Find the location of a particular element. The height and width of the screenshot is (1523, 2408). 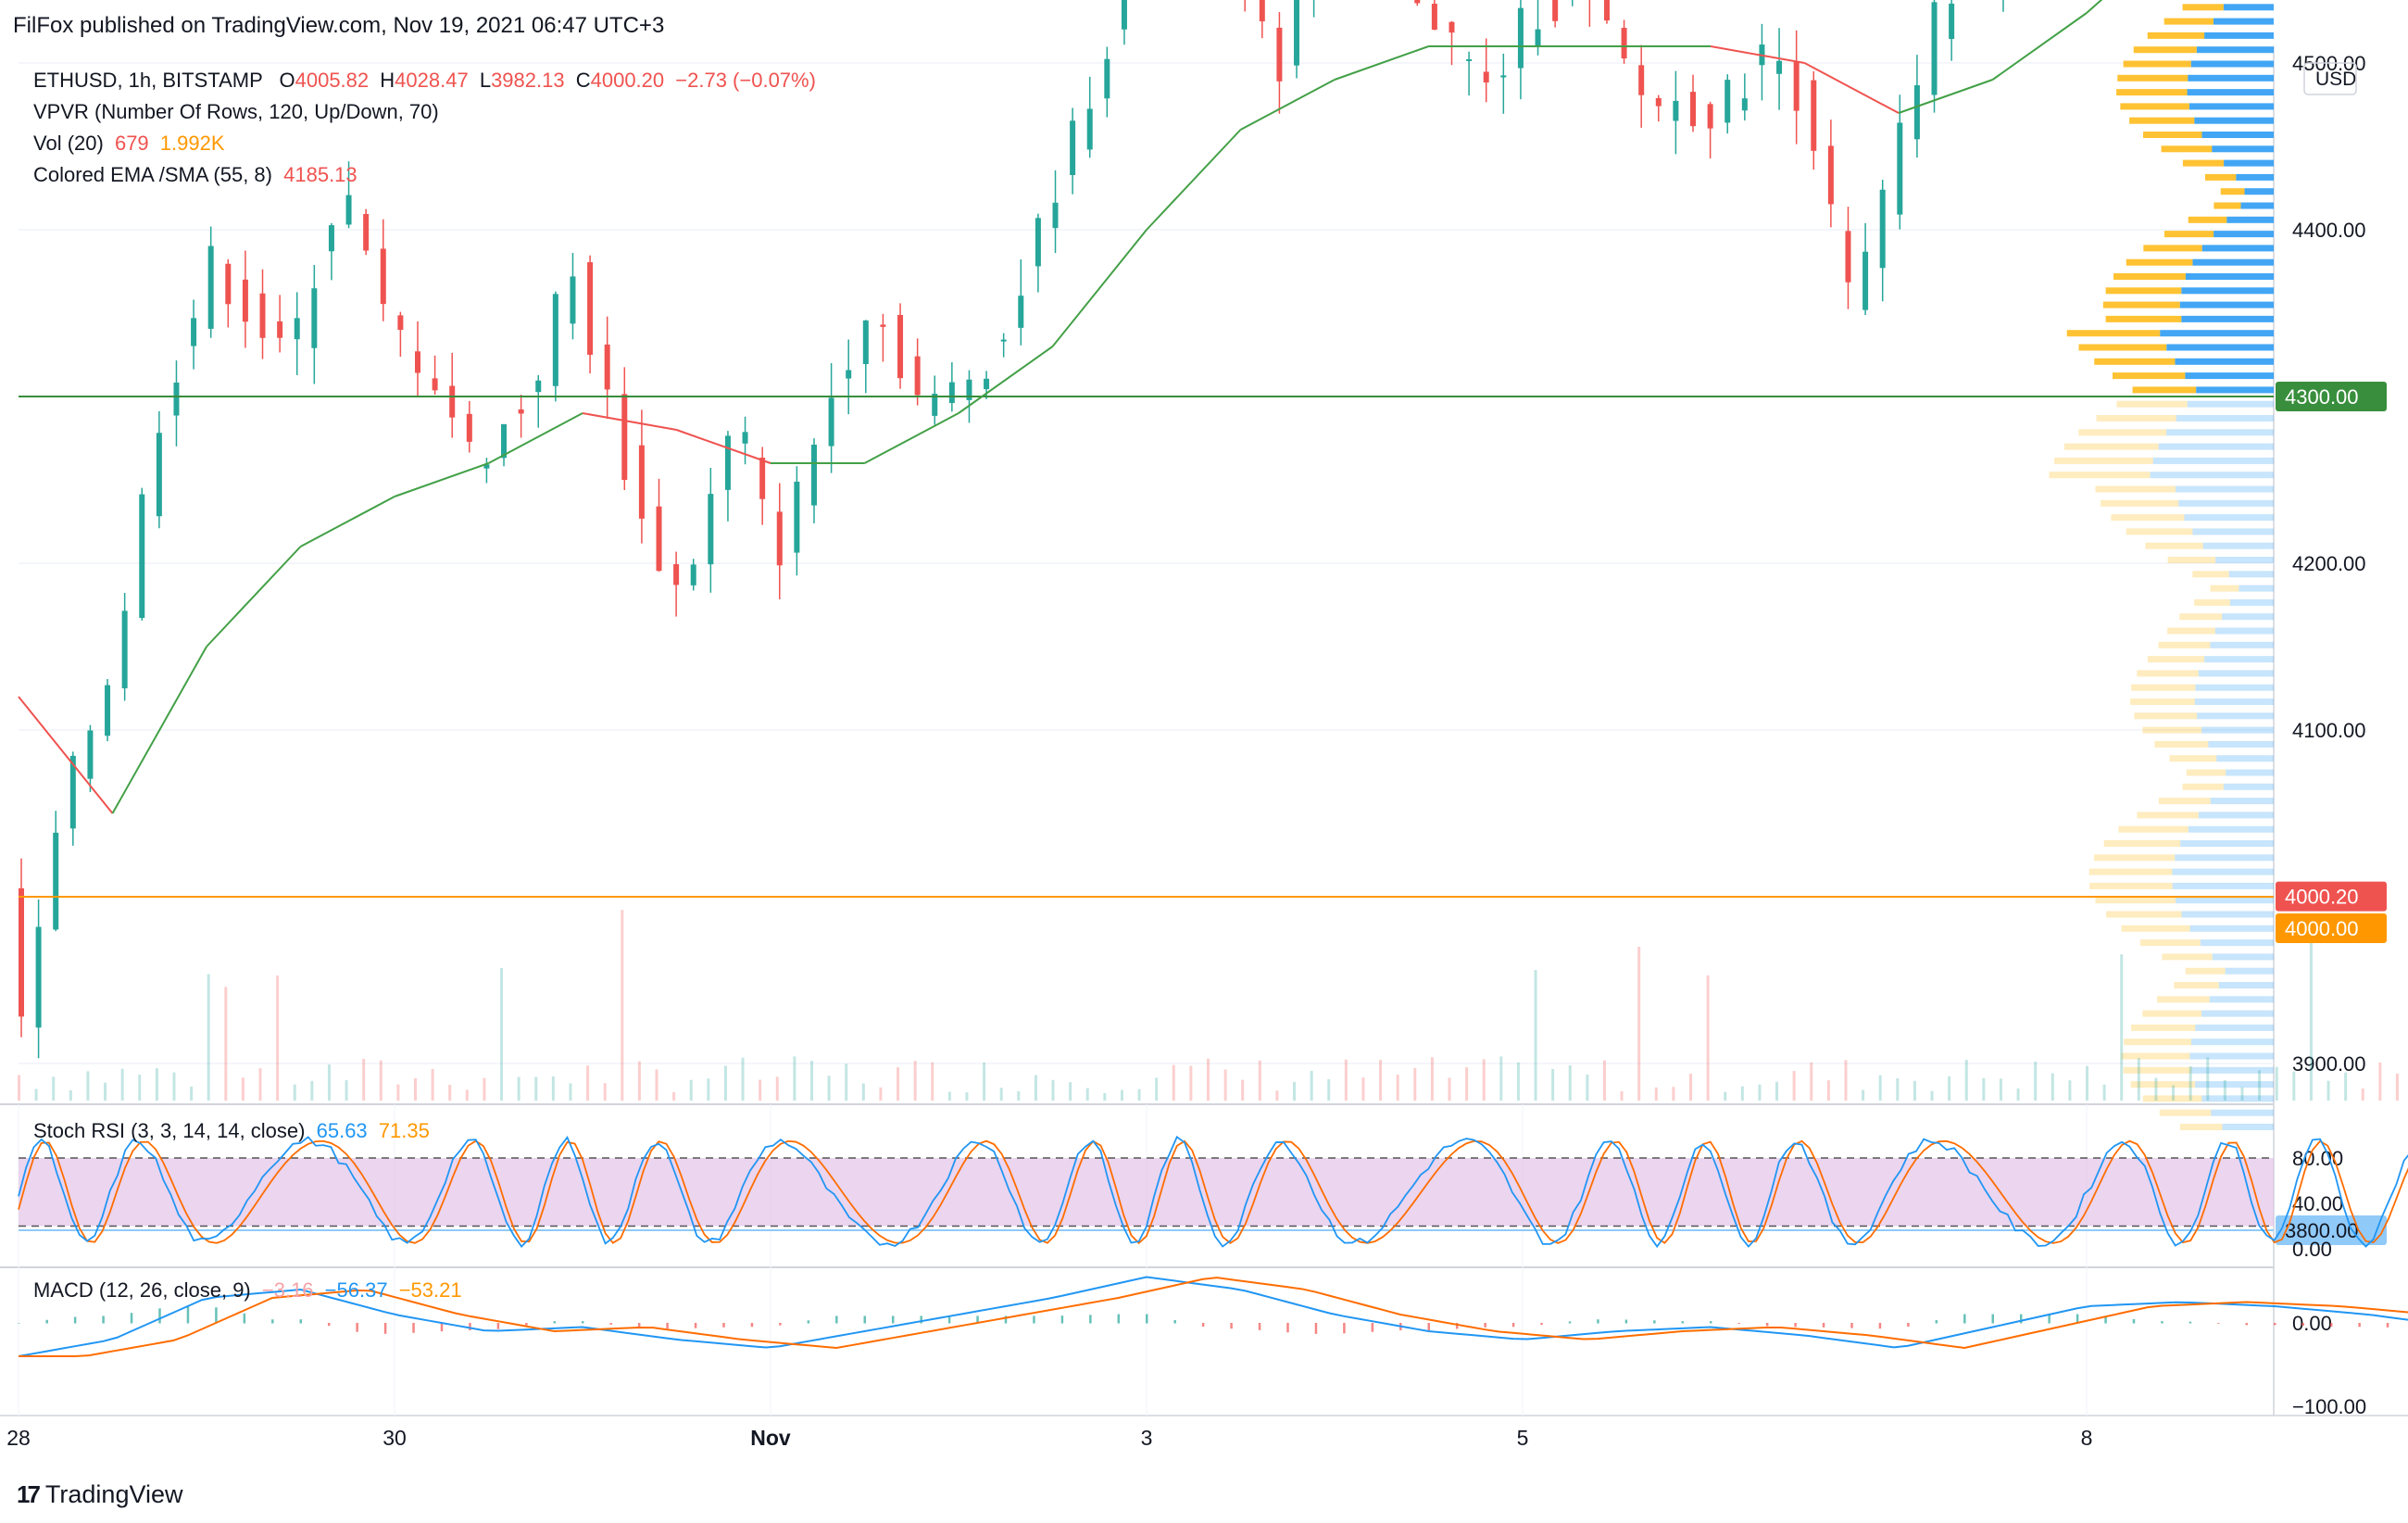

macd-line-value: −56.37 is located at coordinates (356, 1290).